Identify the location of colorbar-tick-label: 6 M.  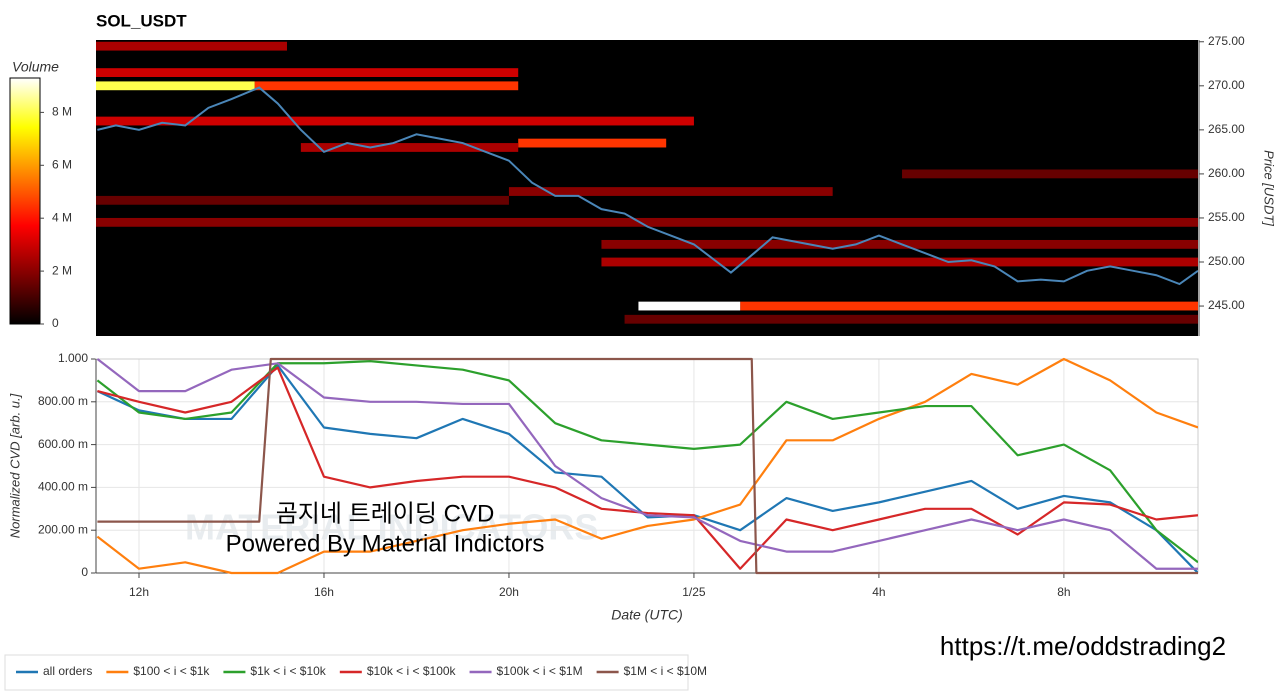
(62, 164).